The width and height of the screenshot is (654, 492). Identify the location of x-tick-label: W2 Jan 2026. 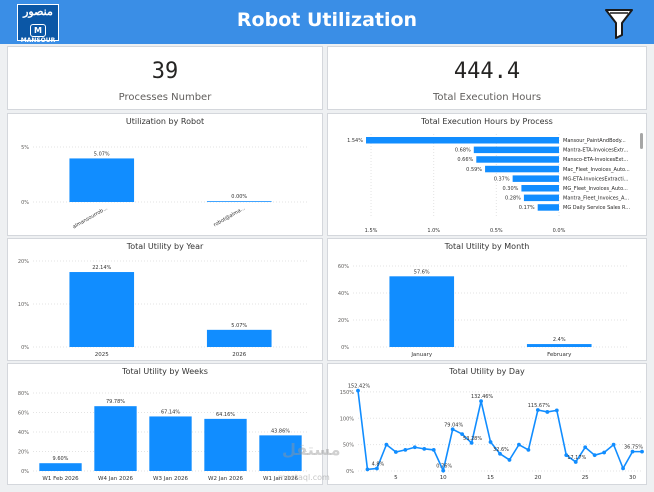
(225, 479).